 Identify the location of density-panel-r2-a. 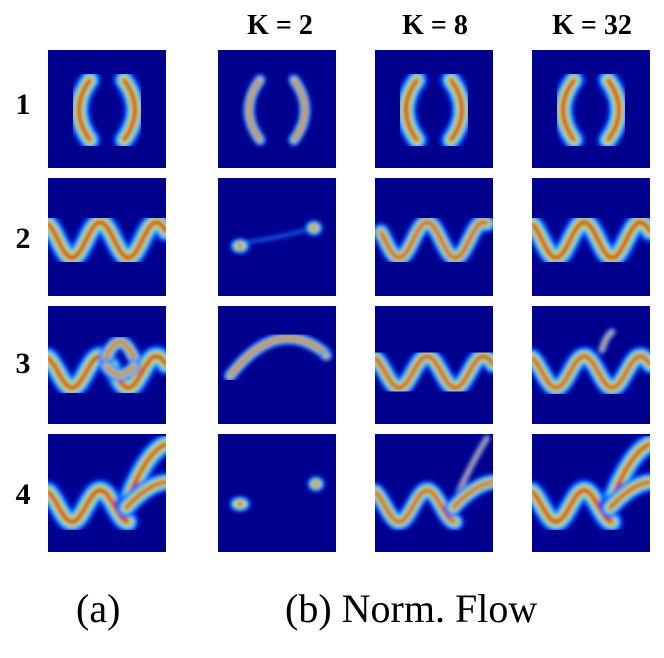
(107, 237).